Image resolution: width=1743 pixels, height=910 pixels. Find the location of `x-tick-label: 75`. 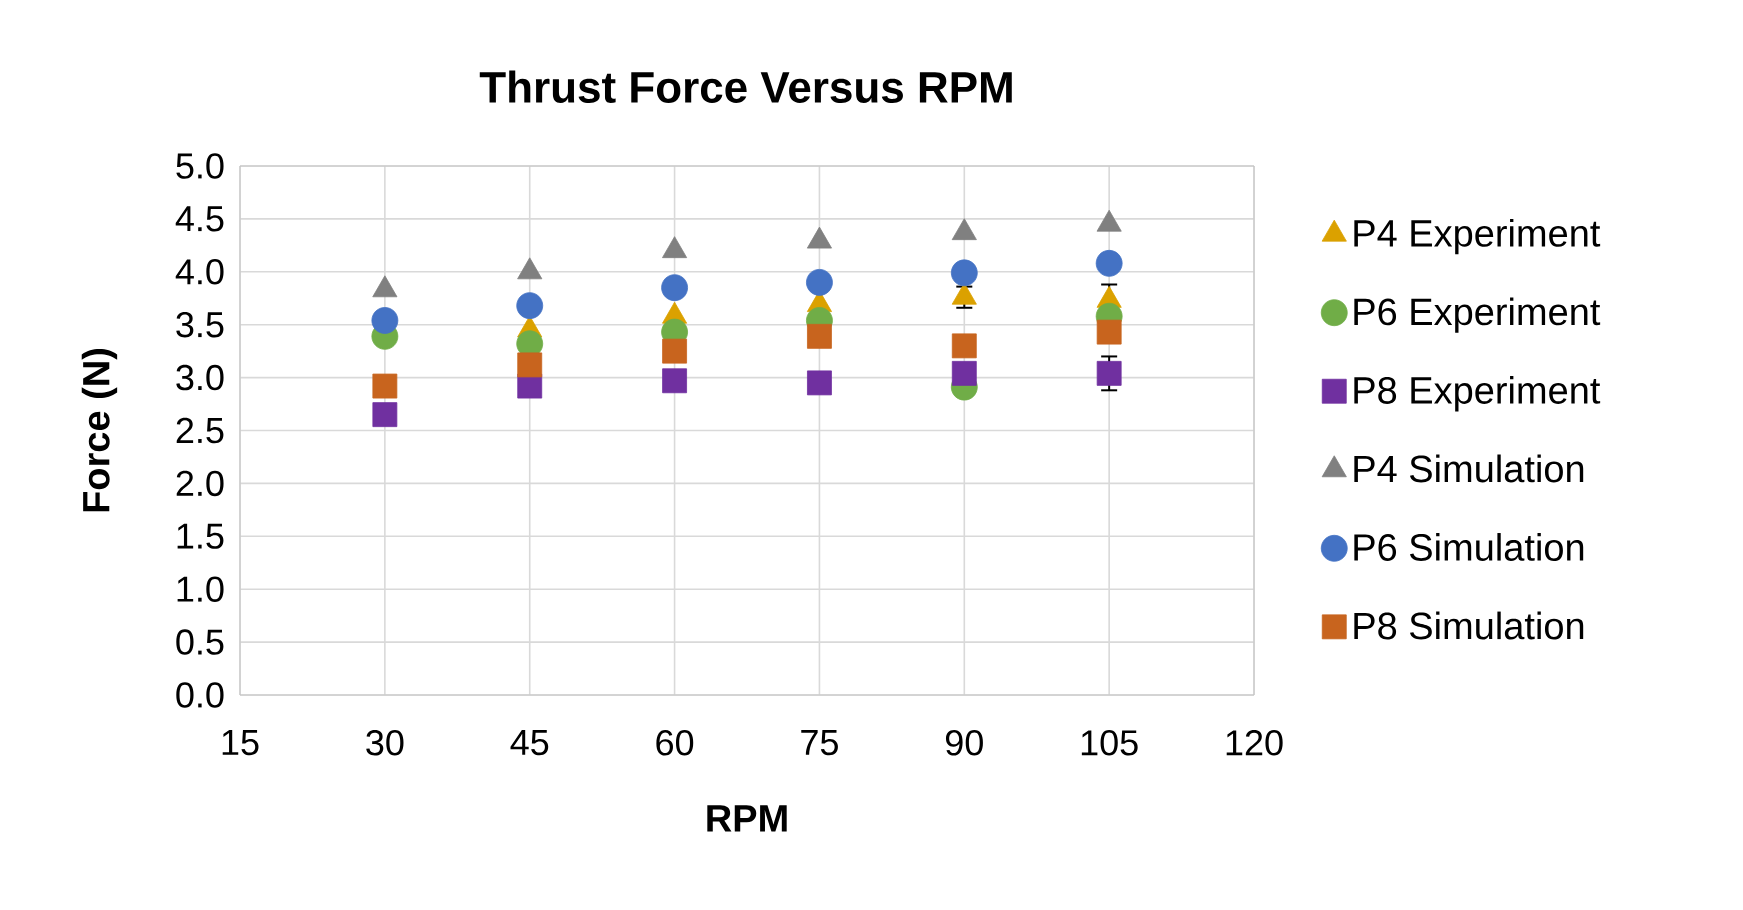

x-tick-label: 75 is located at coordinates (819, 743).